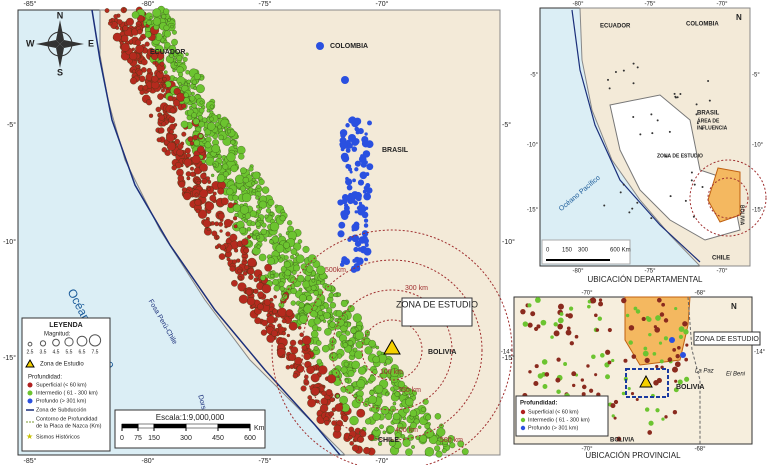  Describe the element at coordinates (437, 304) in the screenshot. I see `study-zone-label: ZONA DE ESTUDIO` at that location.